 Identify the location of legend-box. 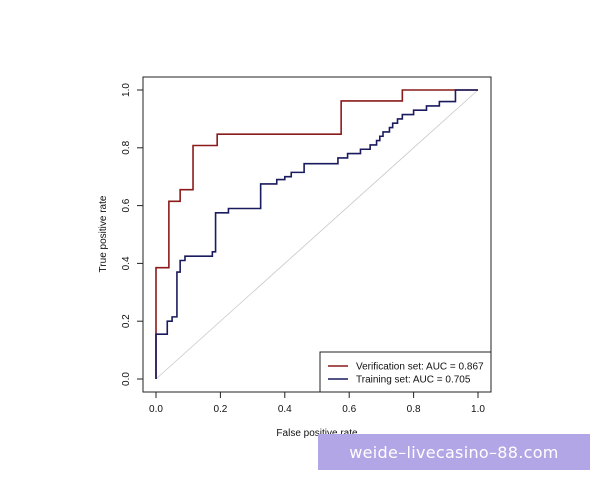
(405, 372).